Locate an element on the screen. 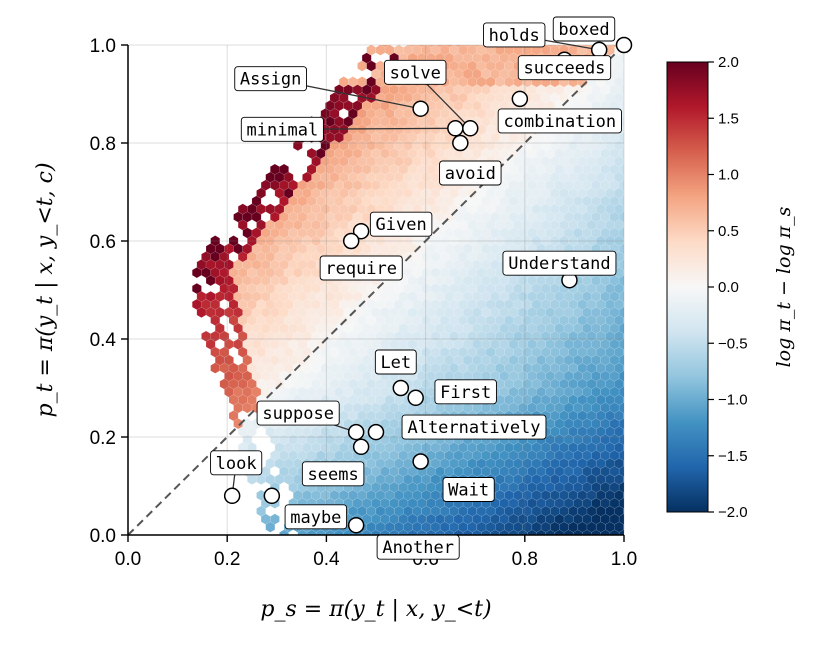 The width and height of the screenshot is (824, 650). point-label-text: Understand is located at coordinates (559, 264).